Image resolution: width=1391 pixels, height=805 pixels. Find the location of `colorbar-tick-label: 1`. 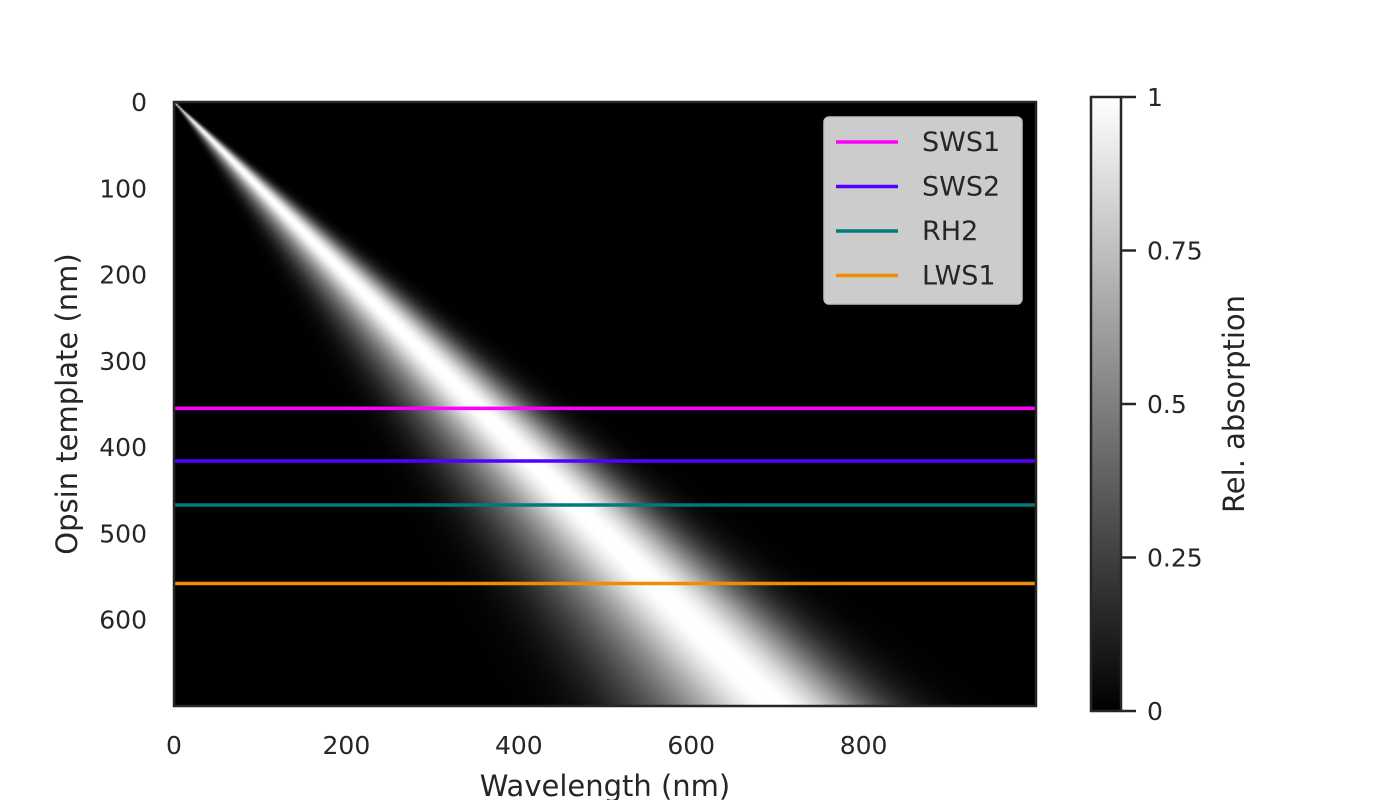

colorbar-tick-label: 1 is located at coordinates (1155, 97).